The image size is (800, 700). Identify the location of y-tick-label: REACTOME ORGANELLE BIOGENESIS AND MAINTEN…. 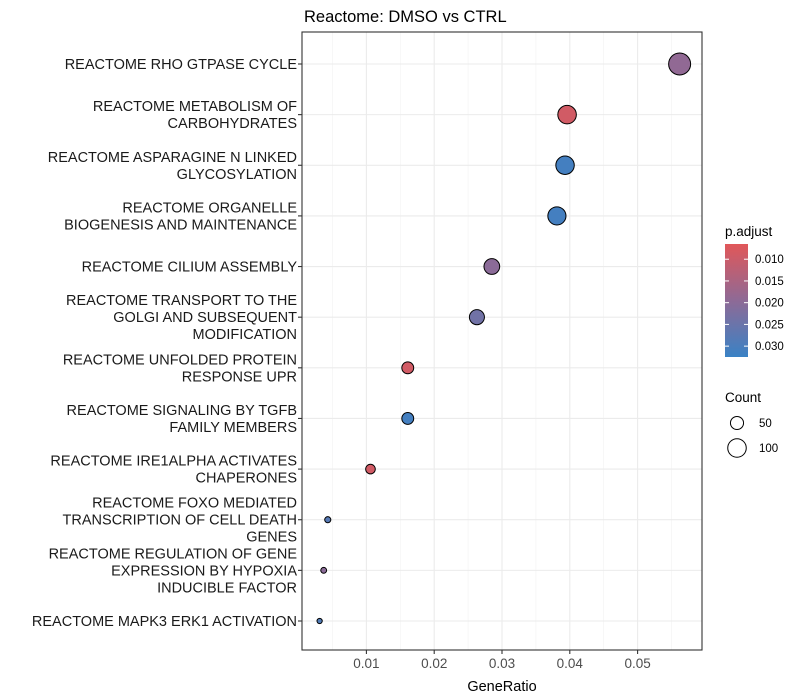
(180, 216).